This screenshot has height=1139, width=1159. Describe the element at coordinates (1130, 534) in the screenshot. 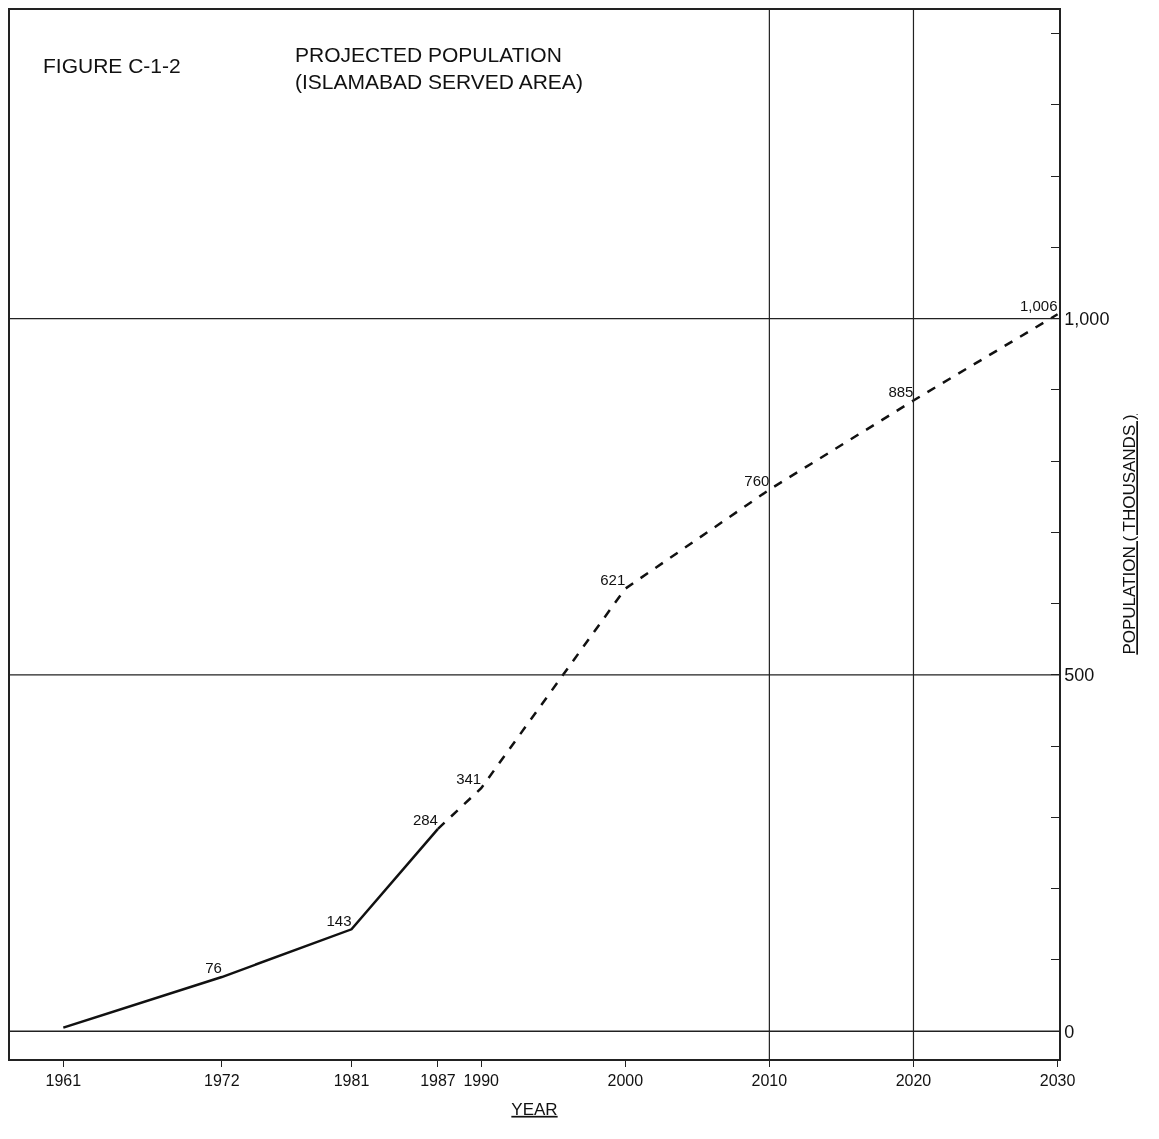

I see `y-axis-title: POPULATION ( THOUSANDS )` at that location.